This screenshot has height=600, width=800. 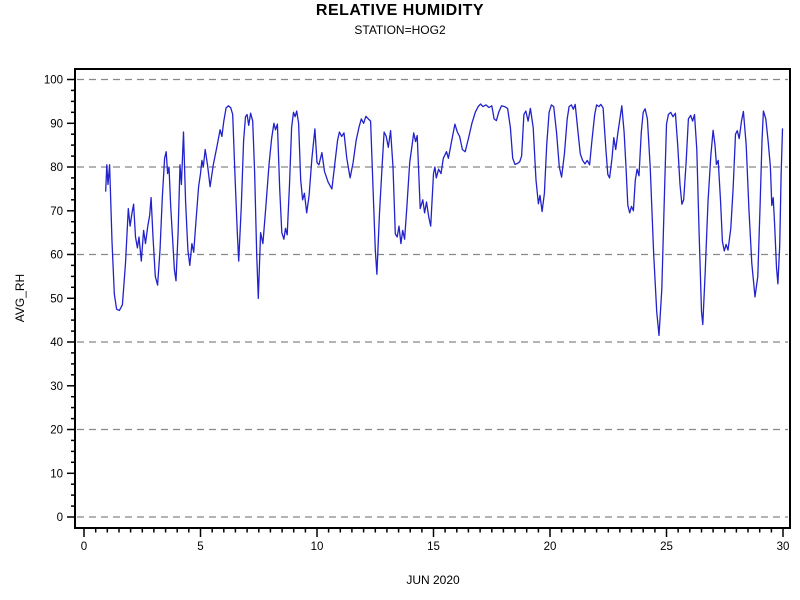 What do you see at coordinates (60, 518) in the screenshot?
I see `y-tick-label: 0` at bounding box center [60, 518].